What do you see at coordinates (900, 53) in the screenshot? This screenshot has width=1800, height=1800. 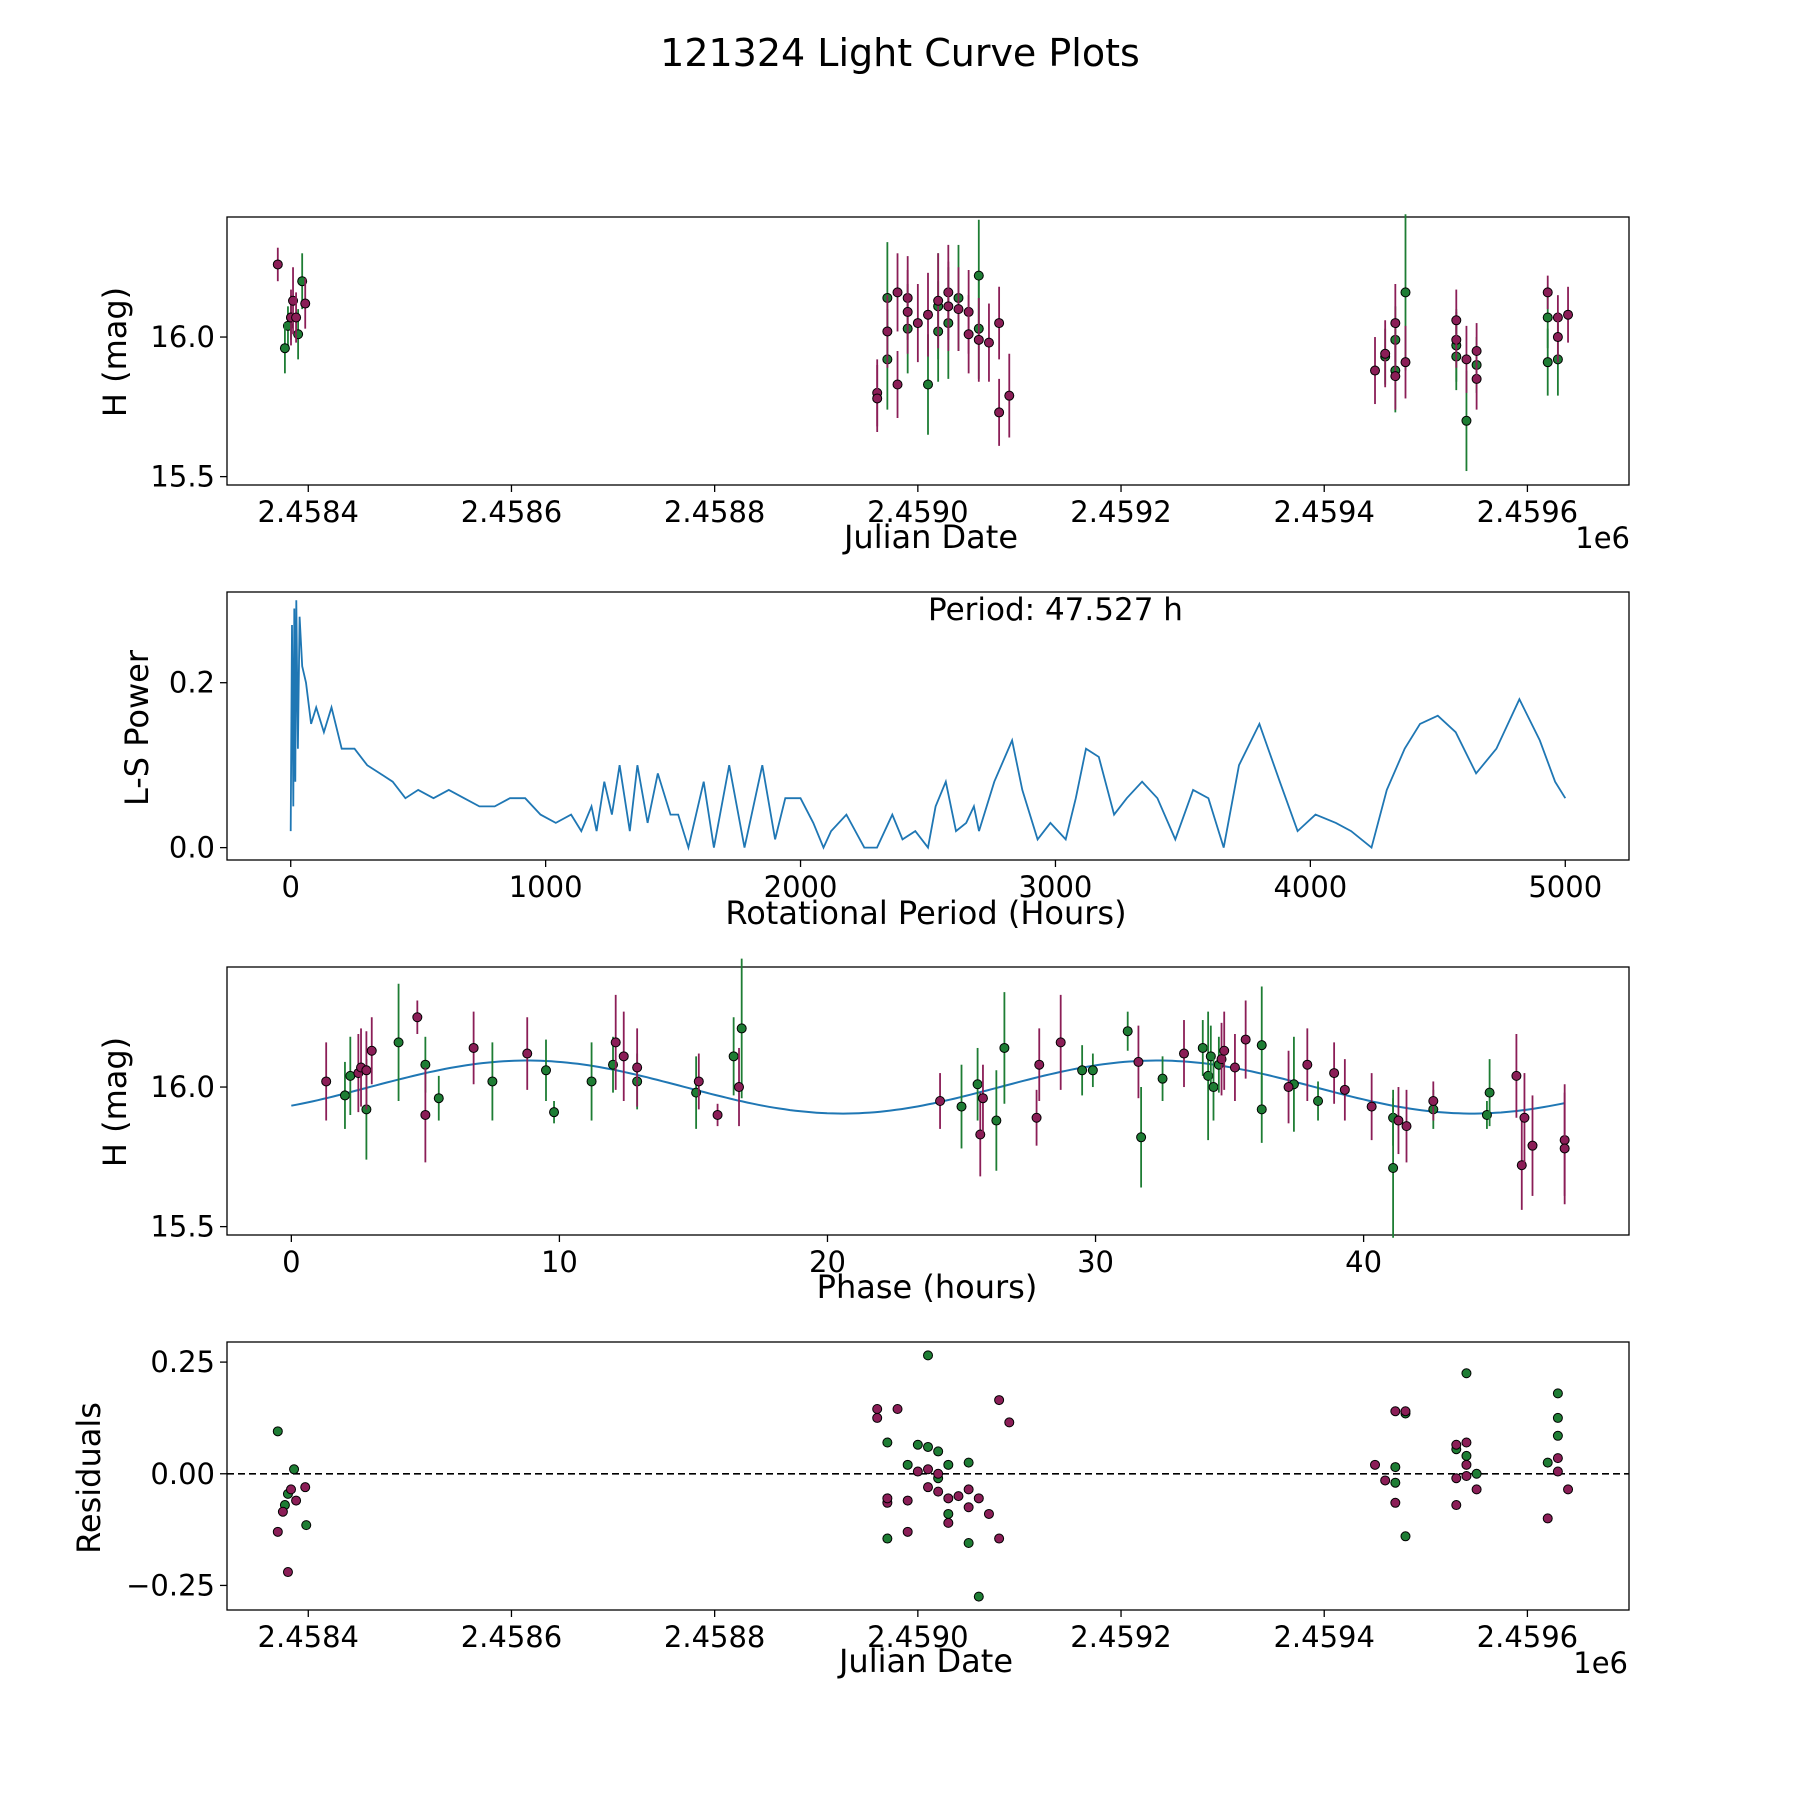 I see `figure-title: 121324 Light Curve Plots` at bounding box center [900, 53].